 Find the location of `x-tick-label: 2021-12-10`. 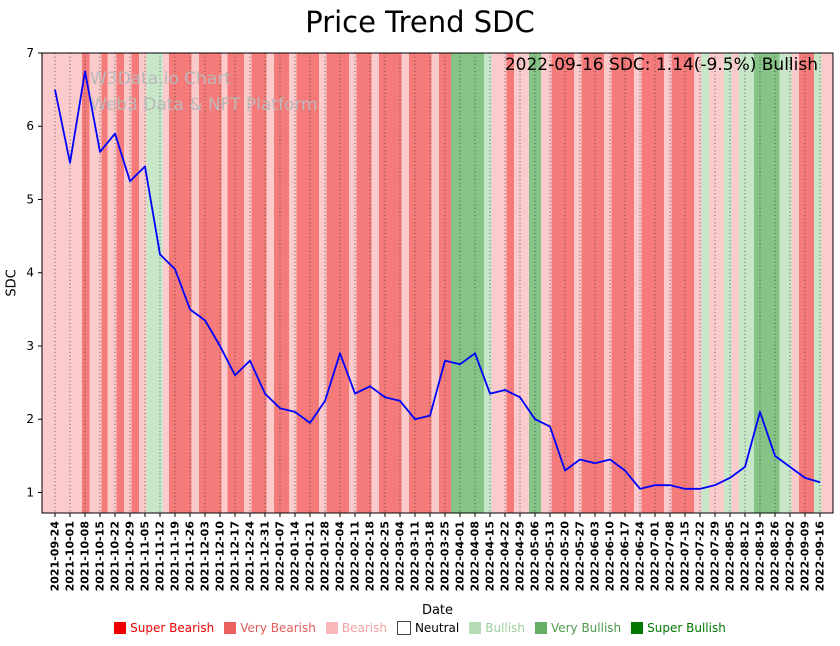

x-tick-label: 2021-12-10 is located at coordinates (220, 556).